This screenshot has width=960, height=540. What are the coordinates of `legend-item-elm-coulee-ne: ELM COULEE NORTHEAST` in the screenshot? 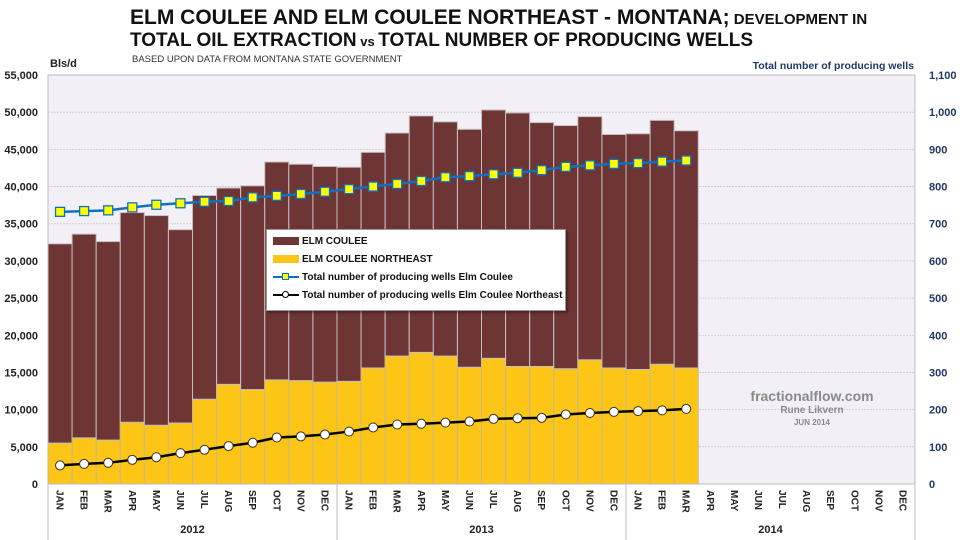 It's located at (353, 259).